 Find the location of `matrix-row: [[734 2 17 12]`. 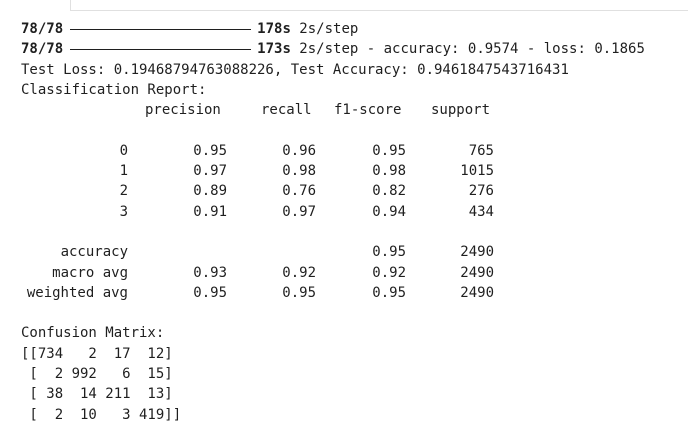

matrix-row: [[734 2 17 12] is located at coordinates (97, 353).